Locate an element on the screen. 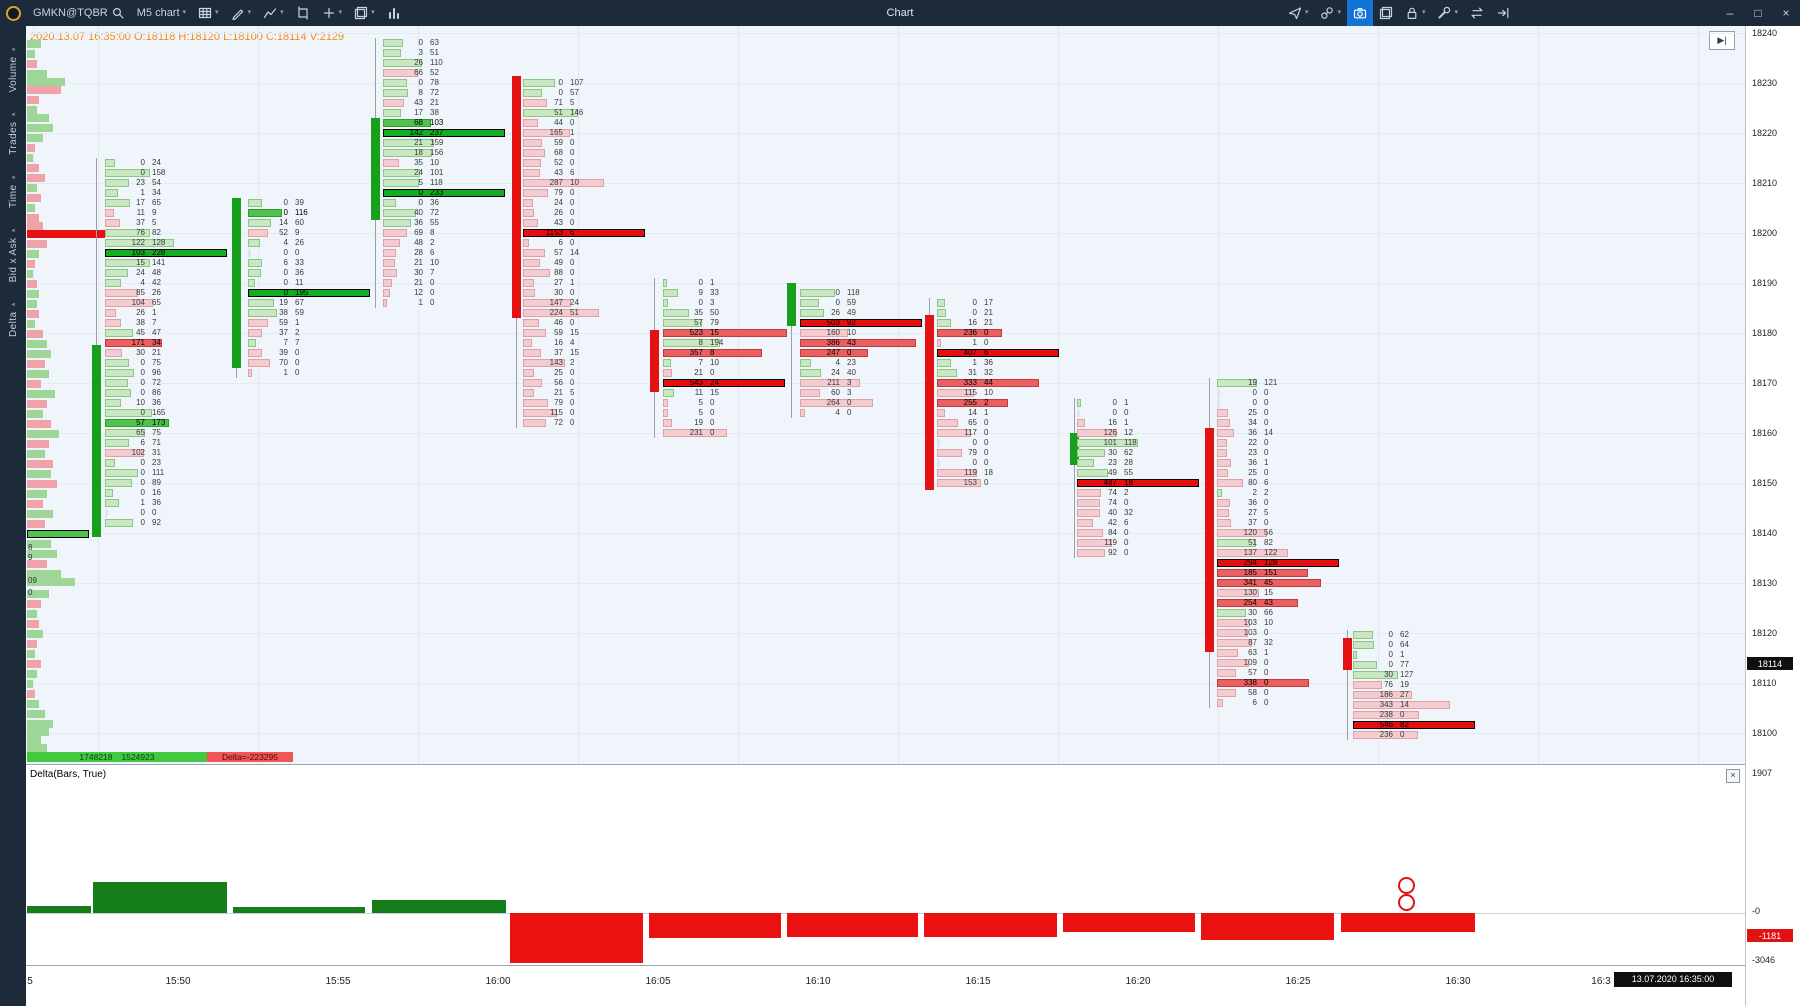 The height and width of the screenshot is (1006, 1800). sidebar-item-delta: Delta ▸ is located at coordinates (13, 319).